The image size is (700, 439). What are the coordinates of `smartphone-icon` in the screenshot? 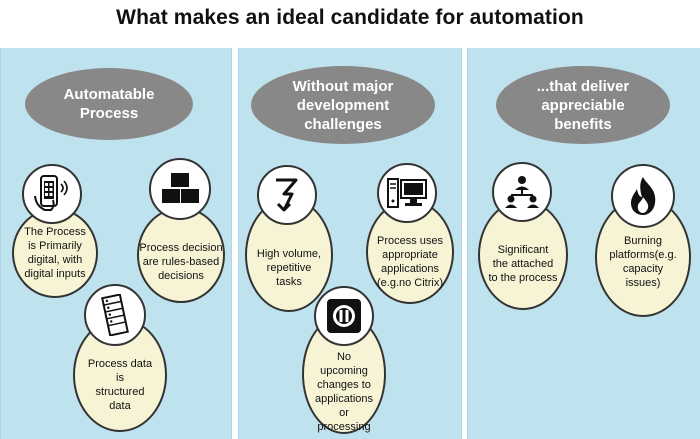 It's located at (52, 194).